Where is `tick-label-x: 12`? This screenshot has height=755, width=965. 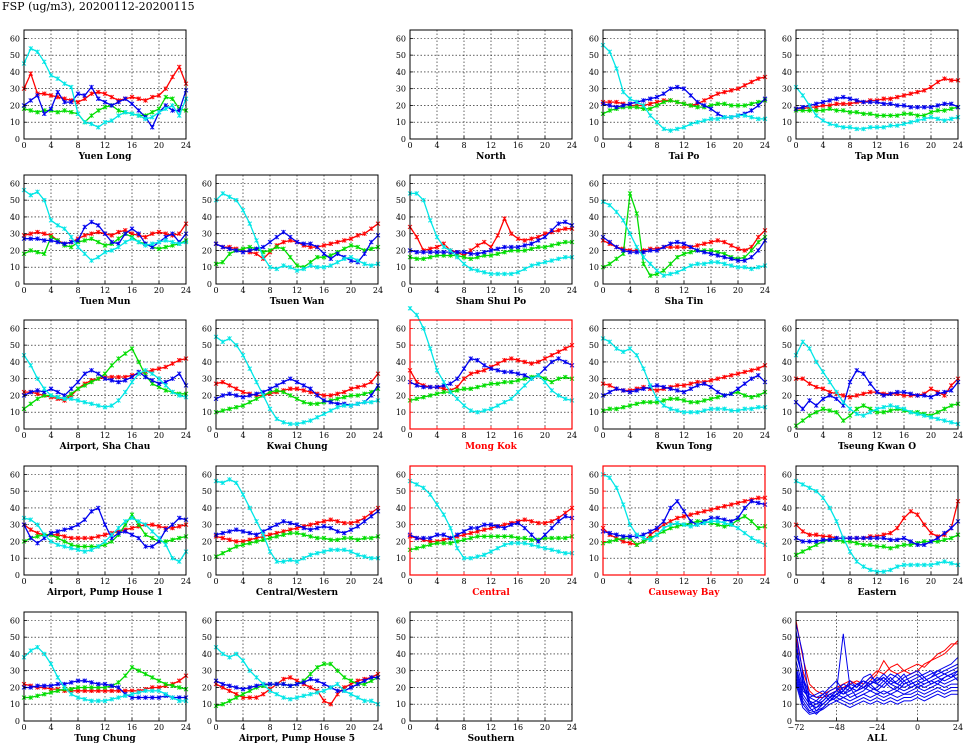 tick-label-x: 12 is located at coordinates (877, 145).